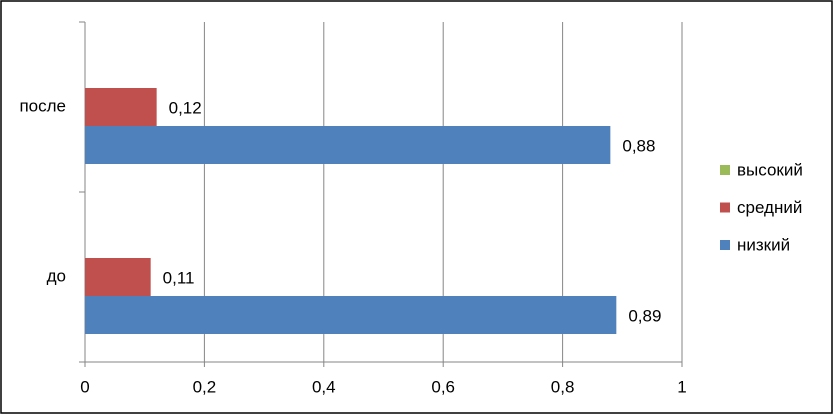 The height and width of the screenshot is (416, 835). Describe the element at coordinates (769, 207) in the screenshot. I see `legend-label: средний` at that location.